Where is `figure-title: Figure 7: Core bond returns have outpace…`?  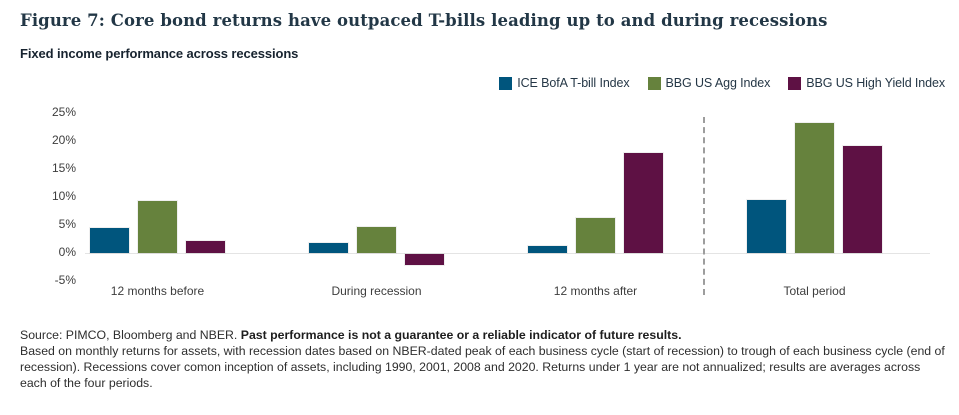 figure-title: Figure 7: Core bond returns have outpace… is located at coordinates (424, 20).